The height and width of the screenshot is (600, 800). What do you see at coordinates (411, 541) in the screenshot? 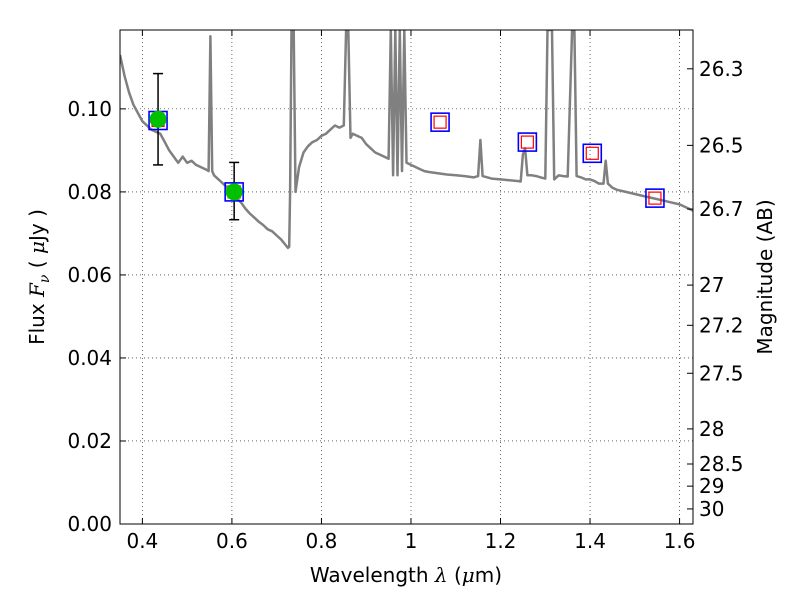
I see `x-tick-label: 1` at bounding box center [411, 541].